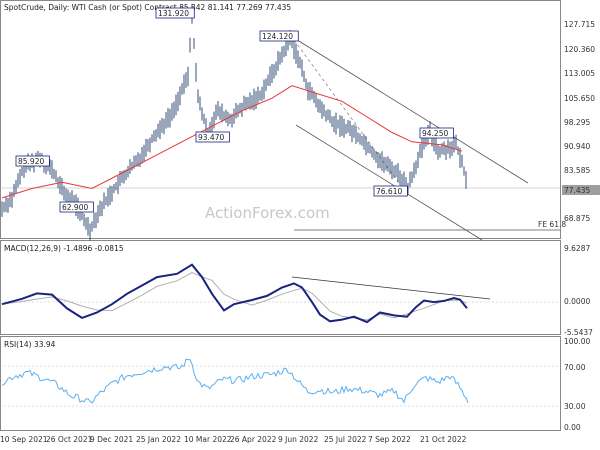  Describe the element at coordinates (577, 190) in the screenshot. I see `current-price-label: 77.435` at that location.